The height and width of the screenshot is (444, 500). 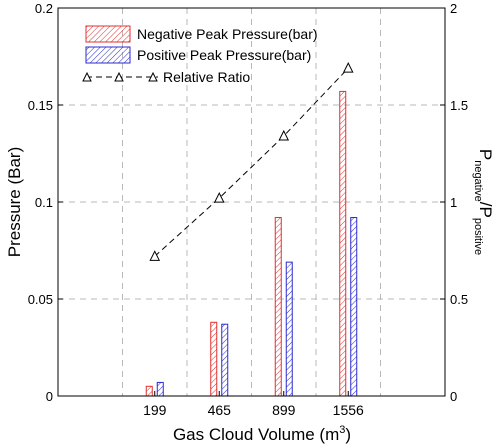 I want to click on y-tick-label-left: 0, so click(x=49, y=396).